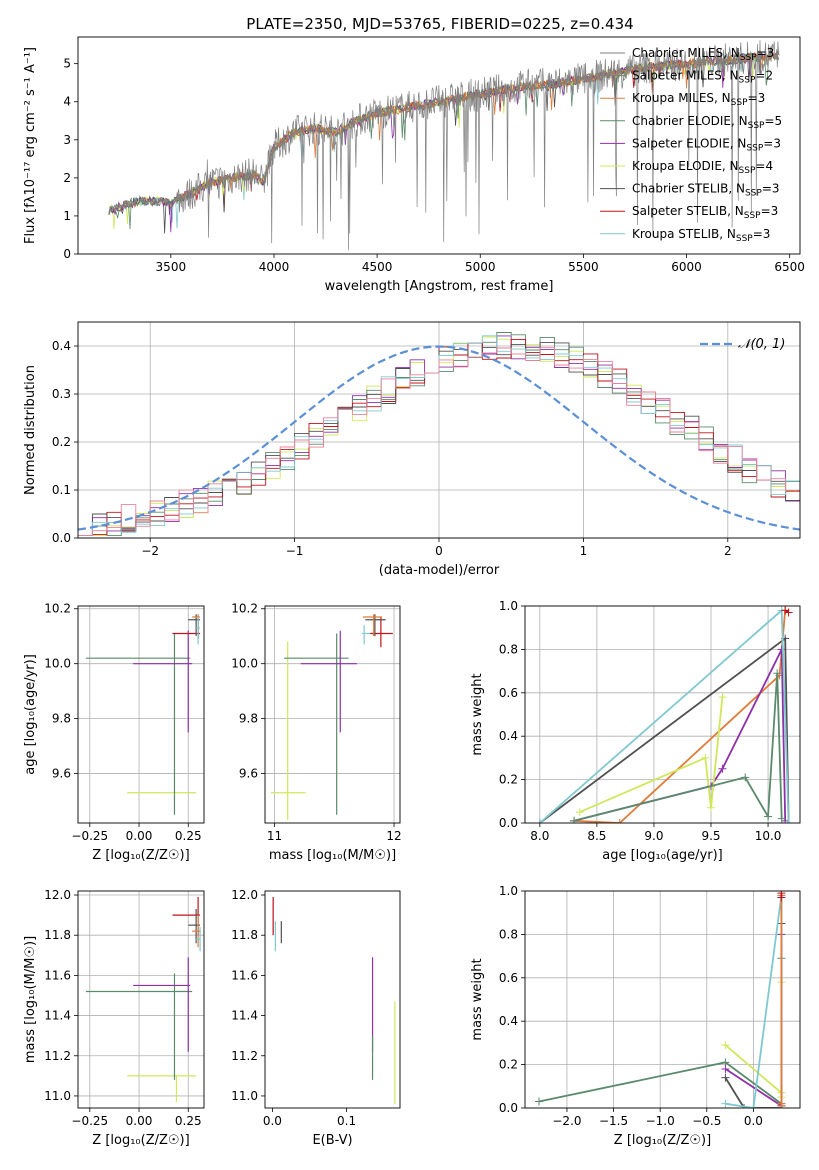  I want to click on y-tick-label: 0.1, so click(61, 490).